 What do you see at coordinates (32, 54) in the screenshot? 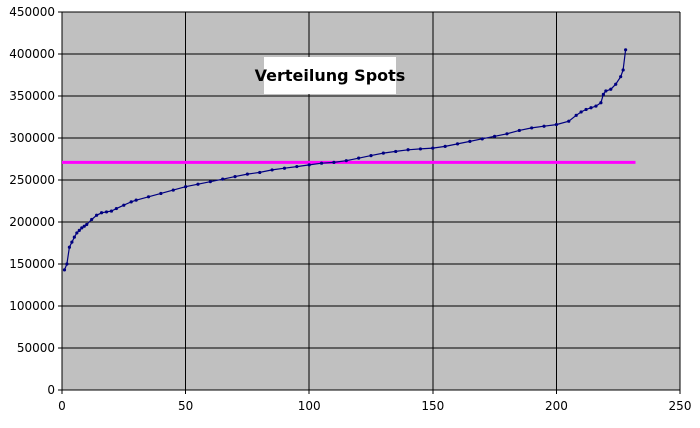
I see `y-tick-label: 400000` at bounding box center [32, 54].